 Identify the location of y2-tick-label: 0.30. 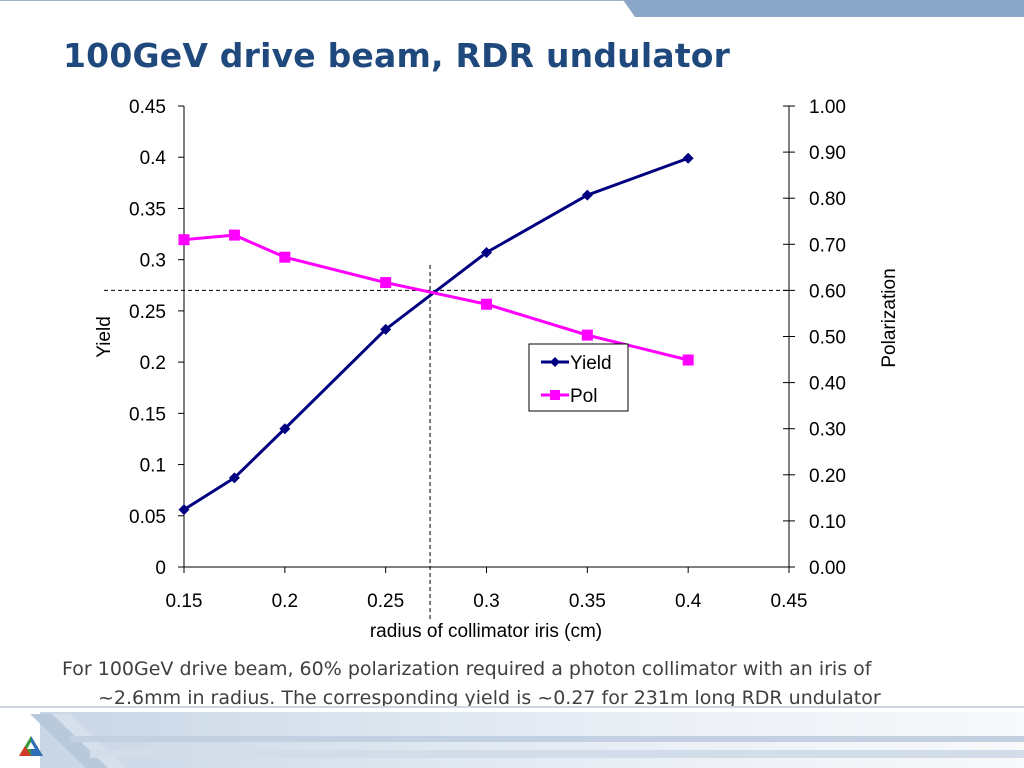
(827, 430).